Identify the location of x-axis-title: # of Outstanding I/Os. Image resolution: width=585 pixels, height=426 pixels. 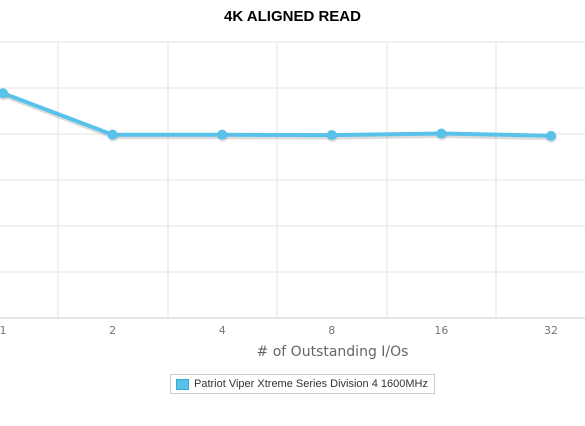
(332, 352).